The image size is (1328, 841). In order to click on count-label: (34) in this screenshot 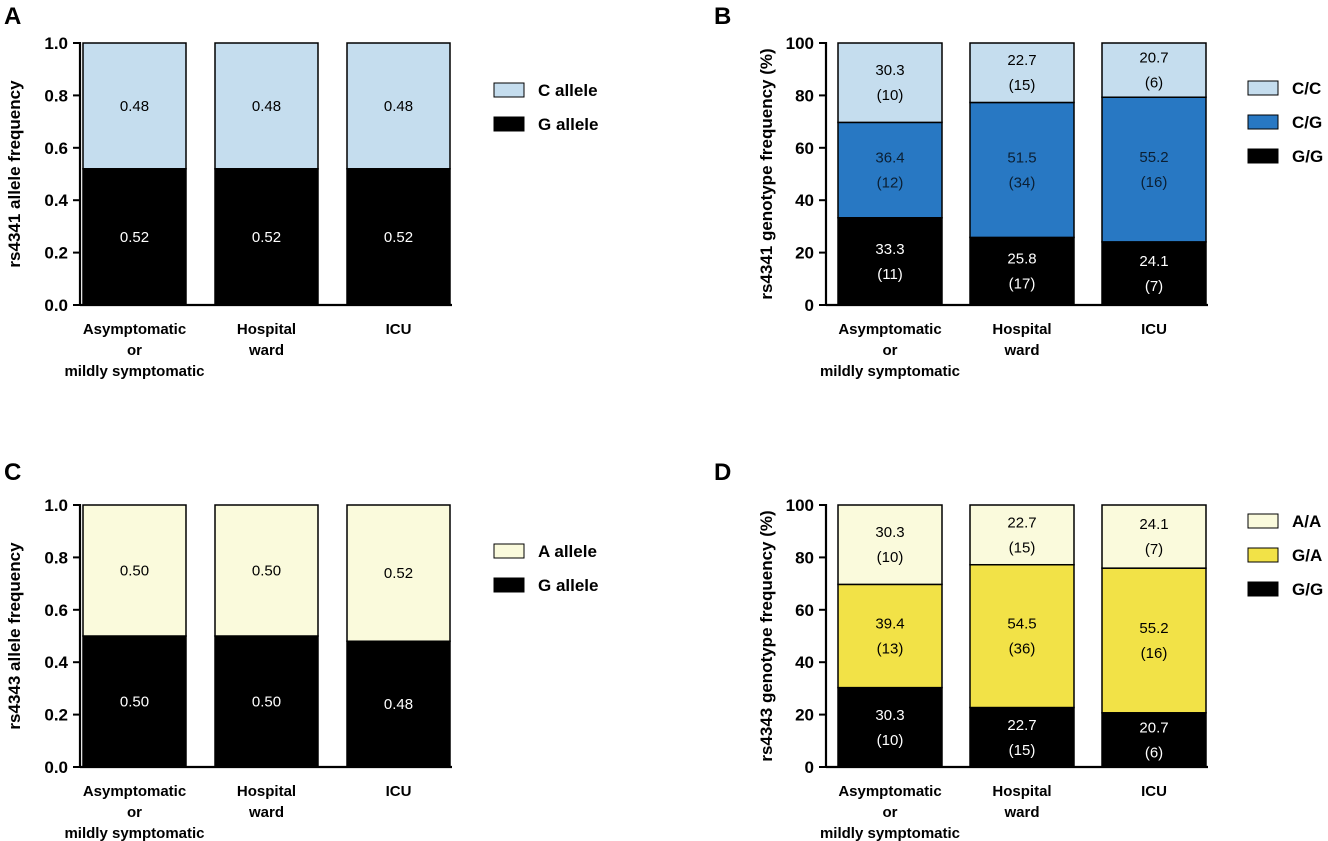, I will do `click(1022, 182)`.